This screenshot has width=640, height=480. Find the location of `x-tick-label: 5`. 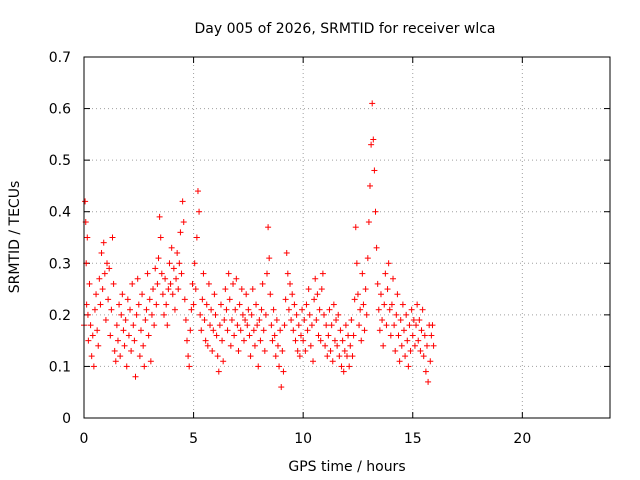

x-tick-label: 5 is located at coordinates (193, 439).